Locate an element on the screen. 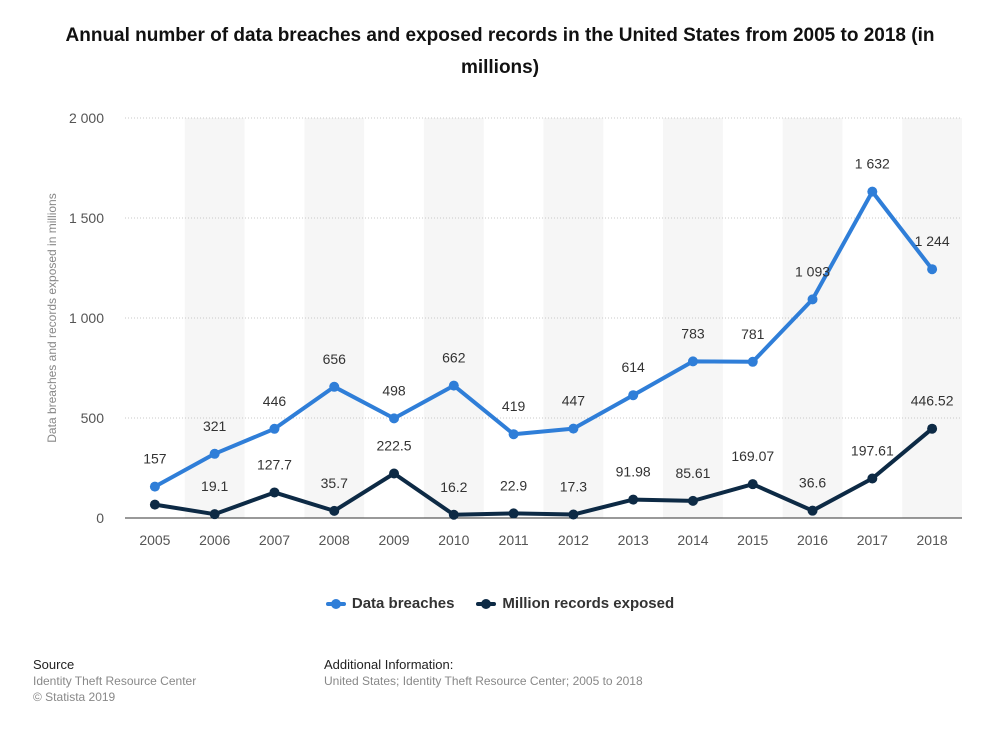 Image resolution: width=1000 pixels, height=743 pixels. data-label: 22.9 is located at coordinates (513, 485).